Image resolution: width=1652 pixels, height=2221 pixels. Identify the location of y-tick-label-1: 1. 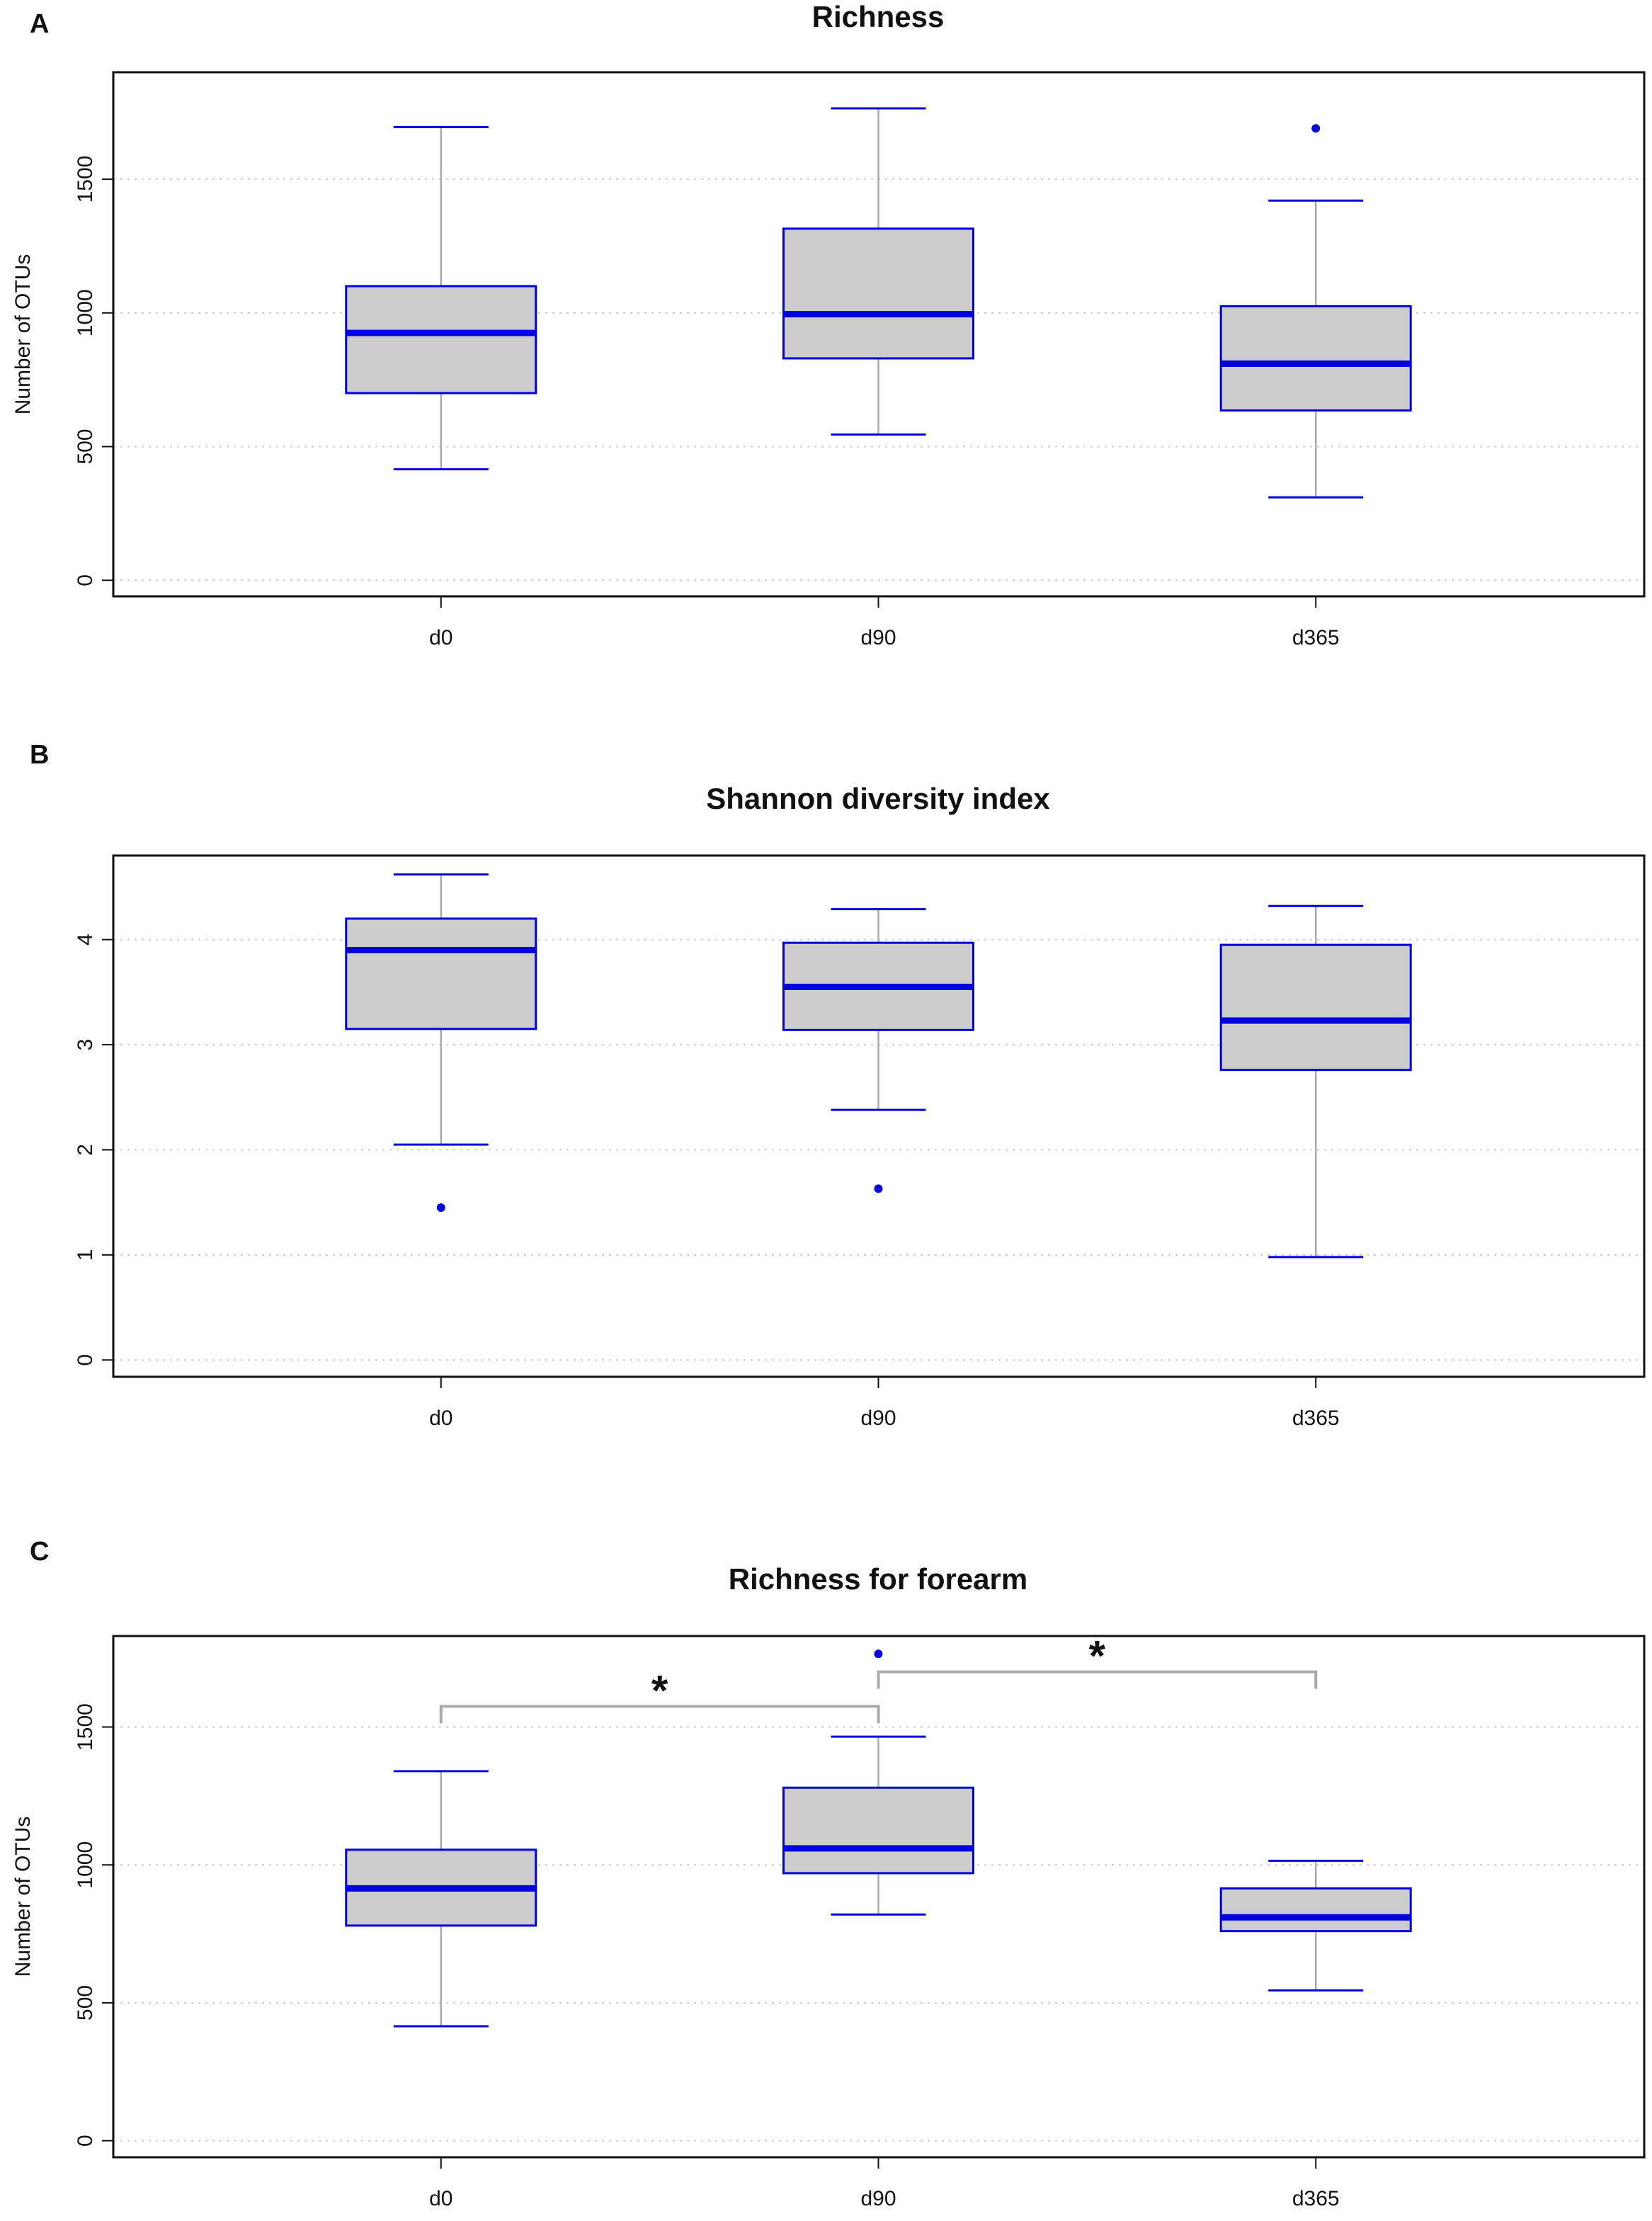
(85, 1255).